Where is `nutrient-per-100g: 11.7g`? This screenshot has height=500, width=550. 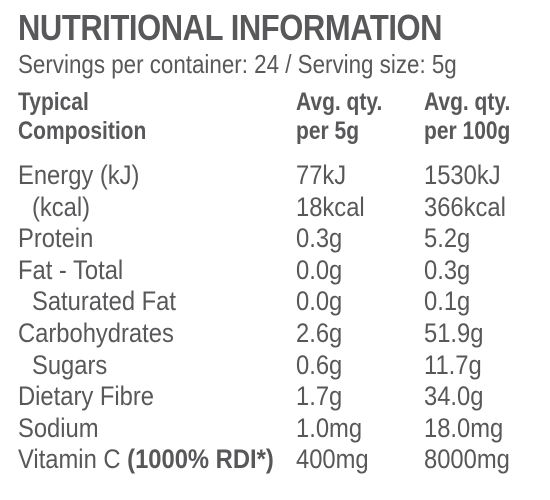 nutrient-per-100g: 11.7g is located at coordinates (453, 364).